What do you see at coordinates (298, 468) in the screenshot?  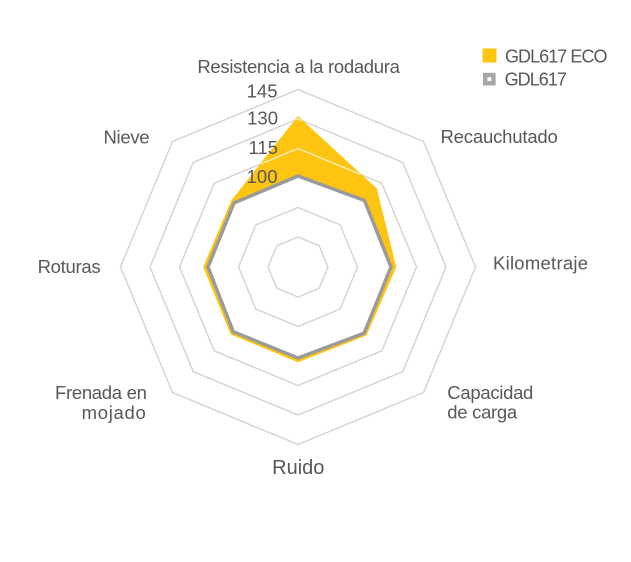 I see `svg-text: Ruido` at bounding box center [298, 468].